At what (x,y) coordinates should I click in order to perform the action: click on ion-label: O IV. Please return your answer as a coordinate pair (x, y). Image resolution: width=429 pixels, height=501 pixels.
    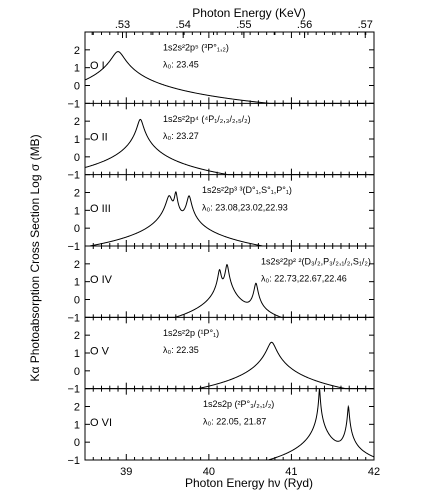
    Looking at the image, I should click on (101, 280).